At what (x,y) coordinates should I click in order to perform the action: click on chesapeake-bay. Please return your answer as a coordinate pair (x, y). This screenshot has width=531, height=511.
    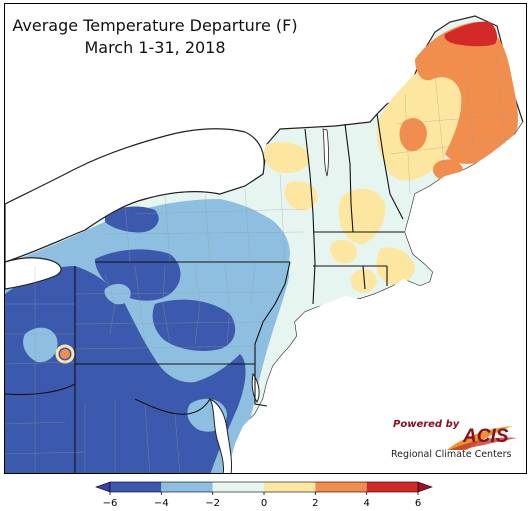
    Looking at the image, I should click on (220, 435).